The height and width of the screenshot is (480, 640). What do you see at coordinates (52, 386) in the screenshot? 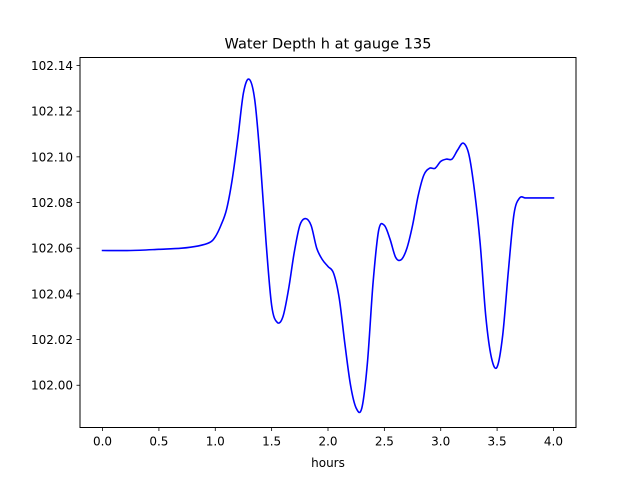
I see `y-tick-label: 102.00` at bounding box center [52, 386].